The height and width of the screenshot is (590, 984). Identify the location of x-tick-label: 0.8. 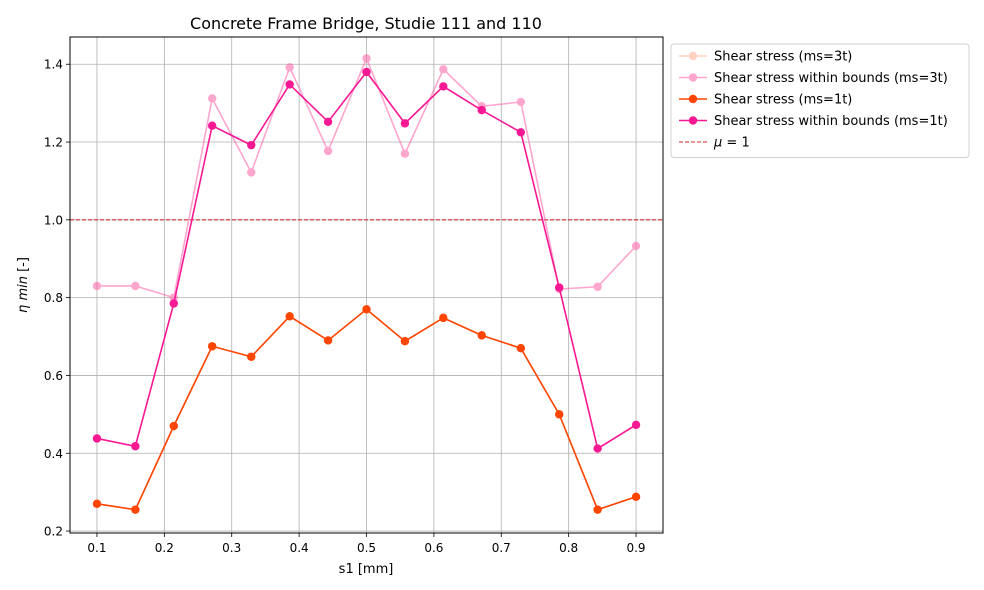
(568, 548).